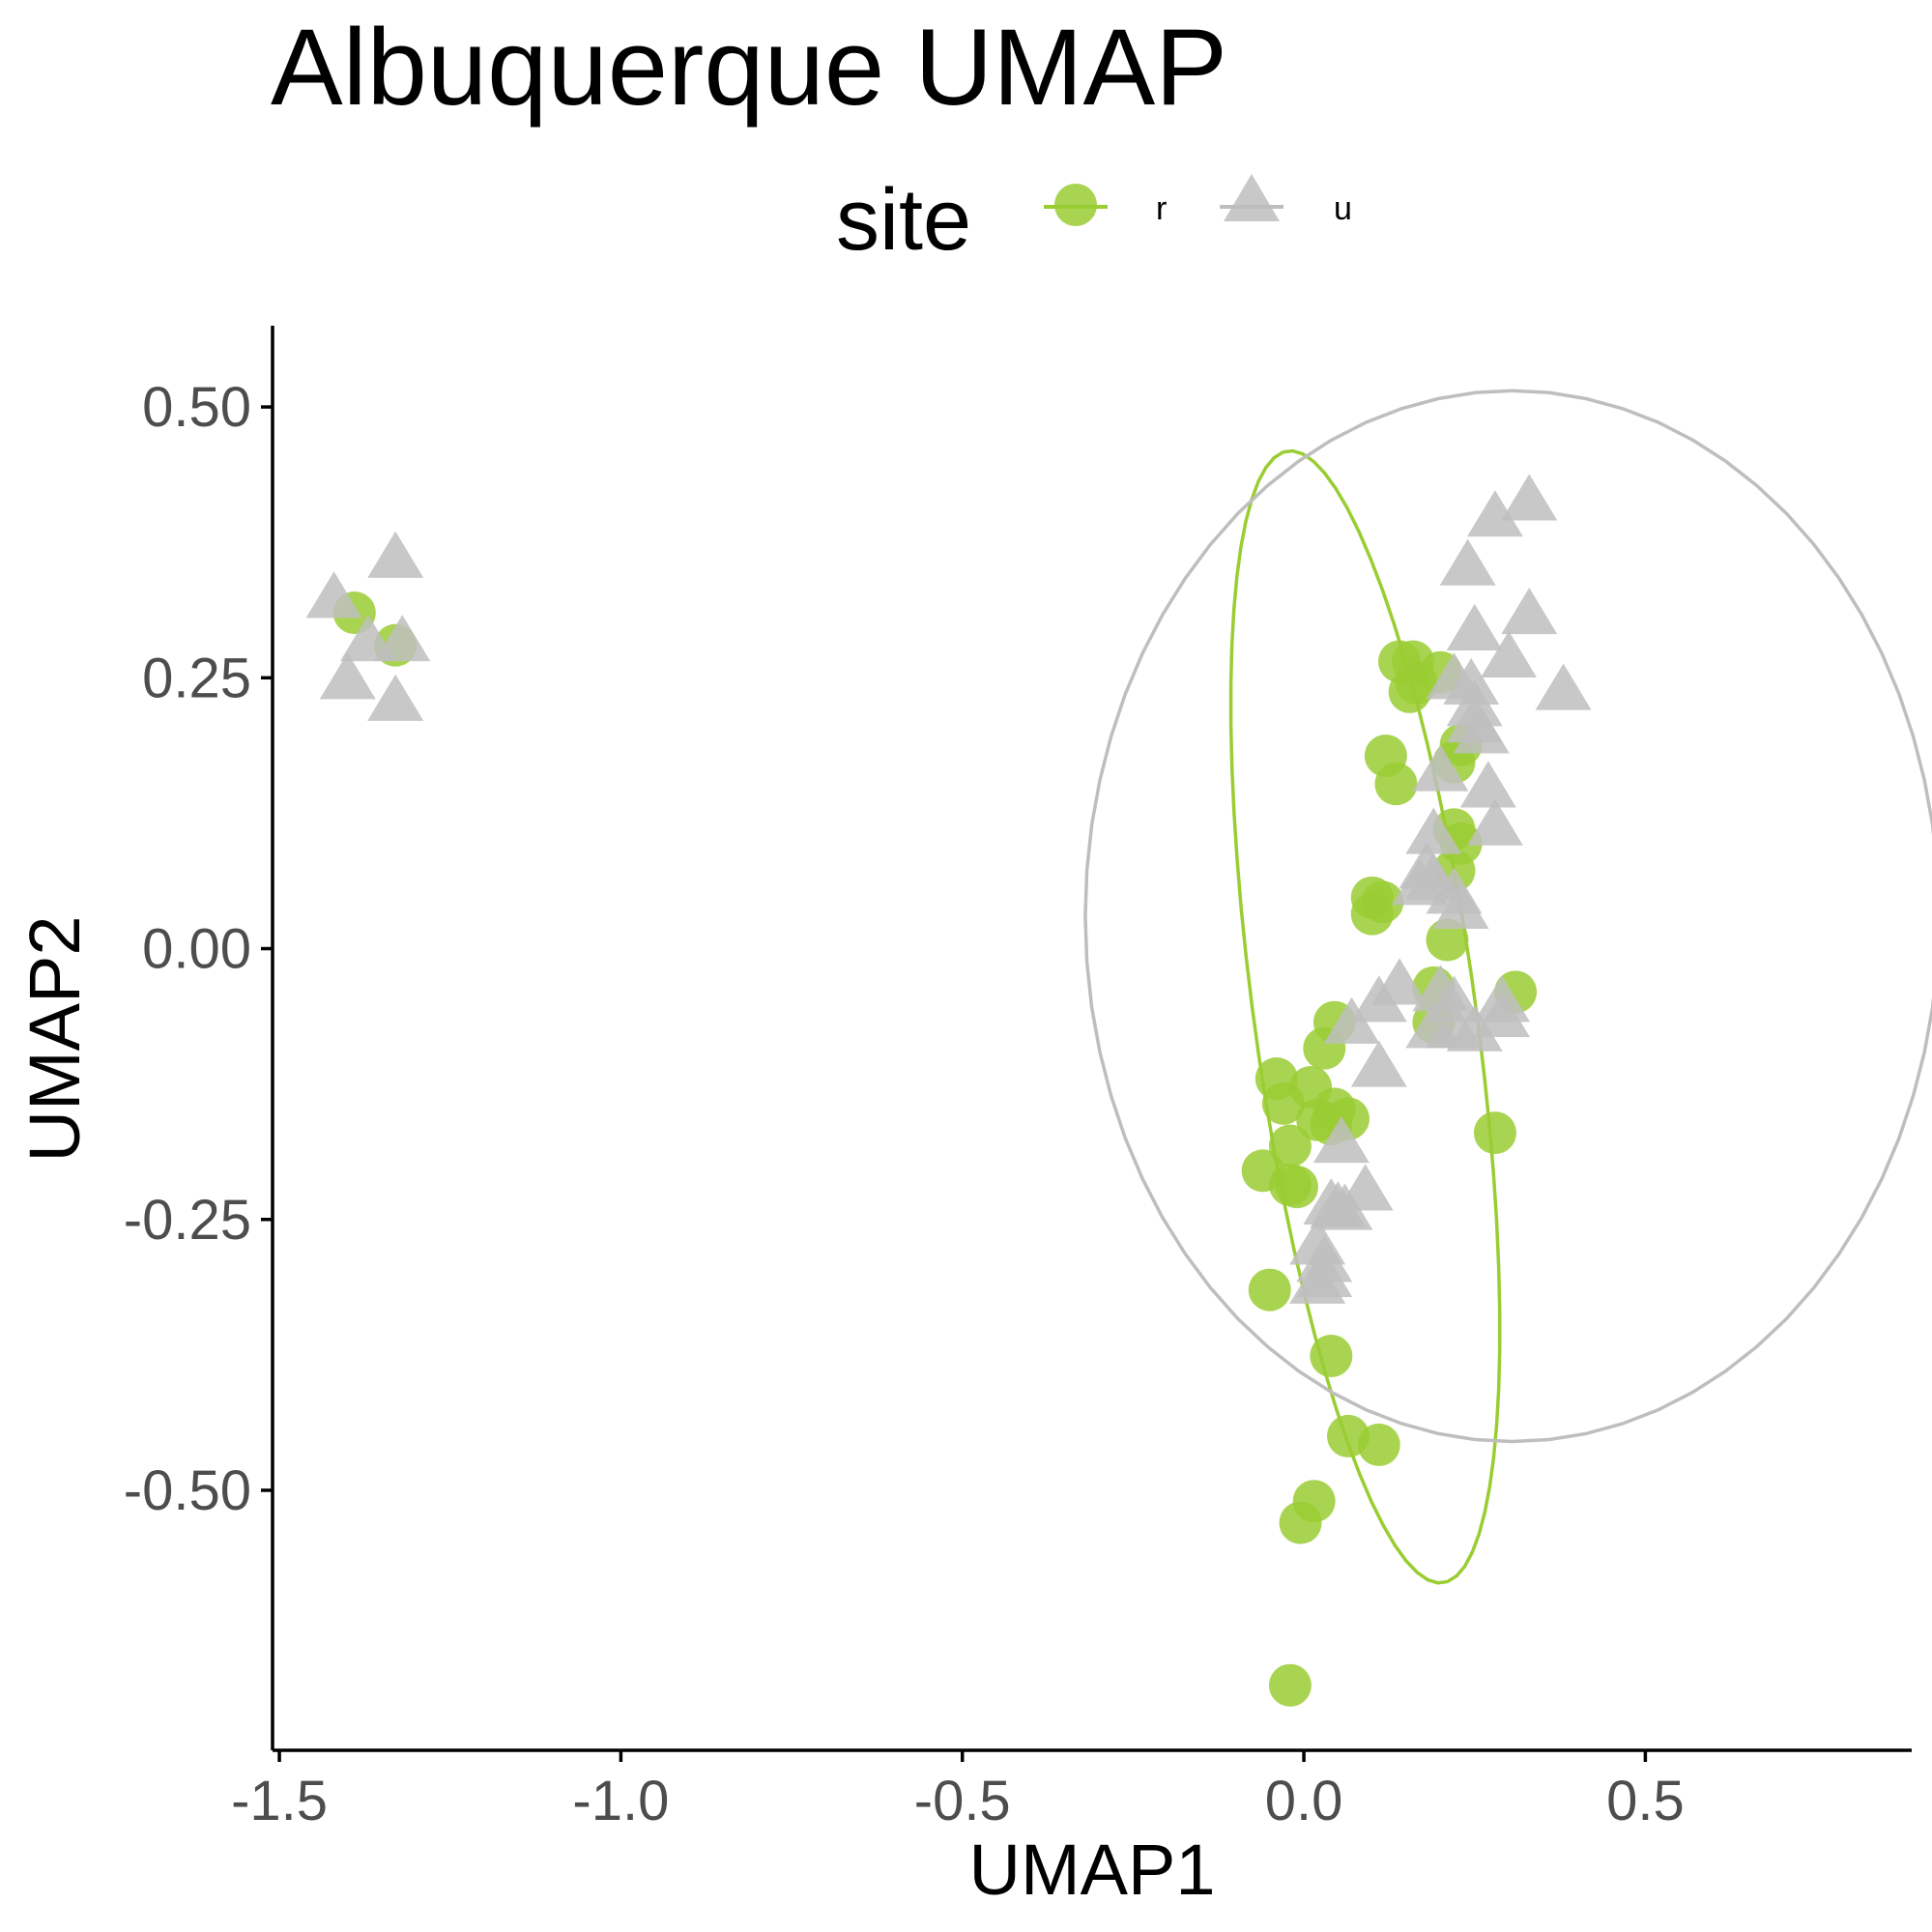 This screenshot has width=1932, height=1932. What do you see at coordinates (1092, 1870) in the screenshot?
I see `x-axis-title: UMAP1` at bounding box center [1092, 1870].